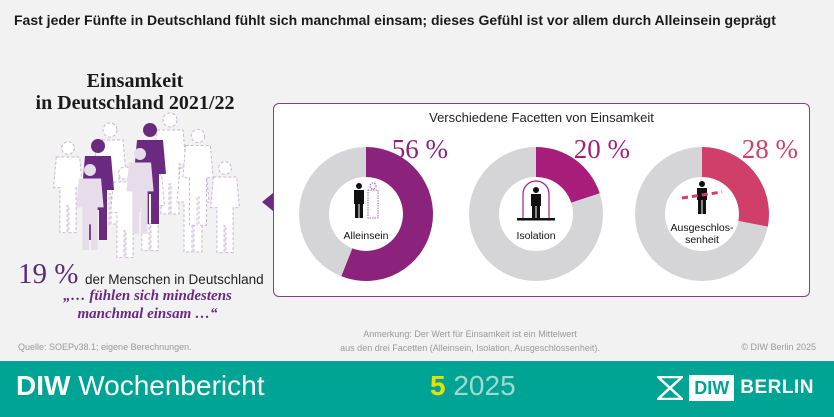  I want to click on facet-percent: 28 %, so click(769, 149).